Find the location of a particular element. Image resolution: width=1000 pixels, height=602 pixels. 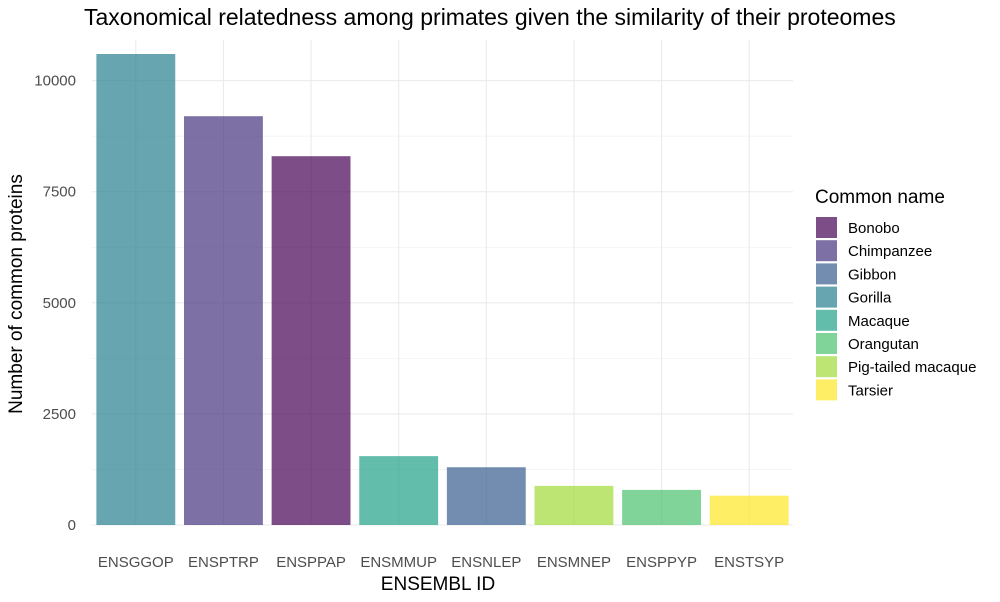

y-tick-label: 10000 is located at coordinates (55, 81).